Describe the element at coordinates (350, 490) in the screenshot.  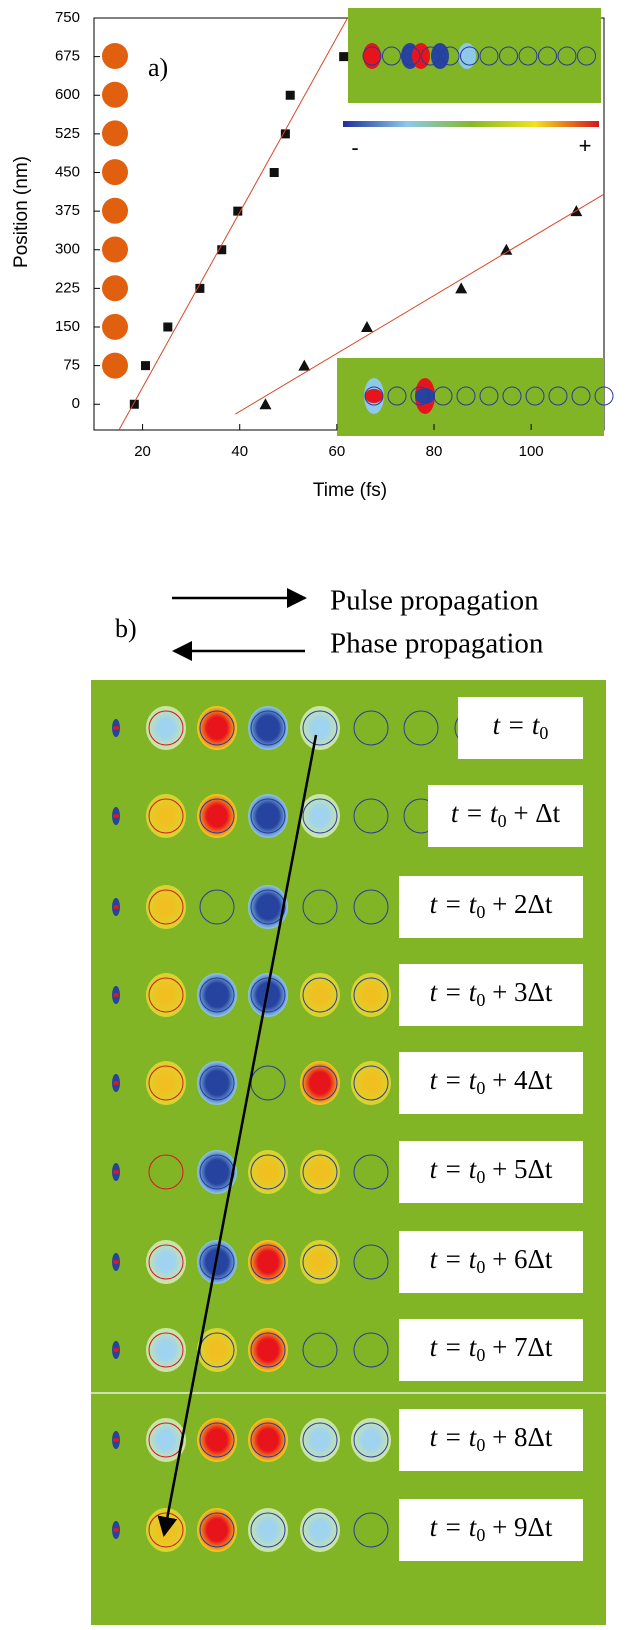
I see `x-axis-label: Time (fs)` at that location.